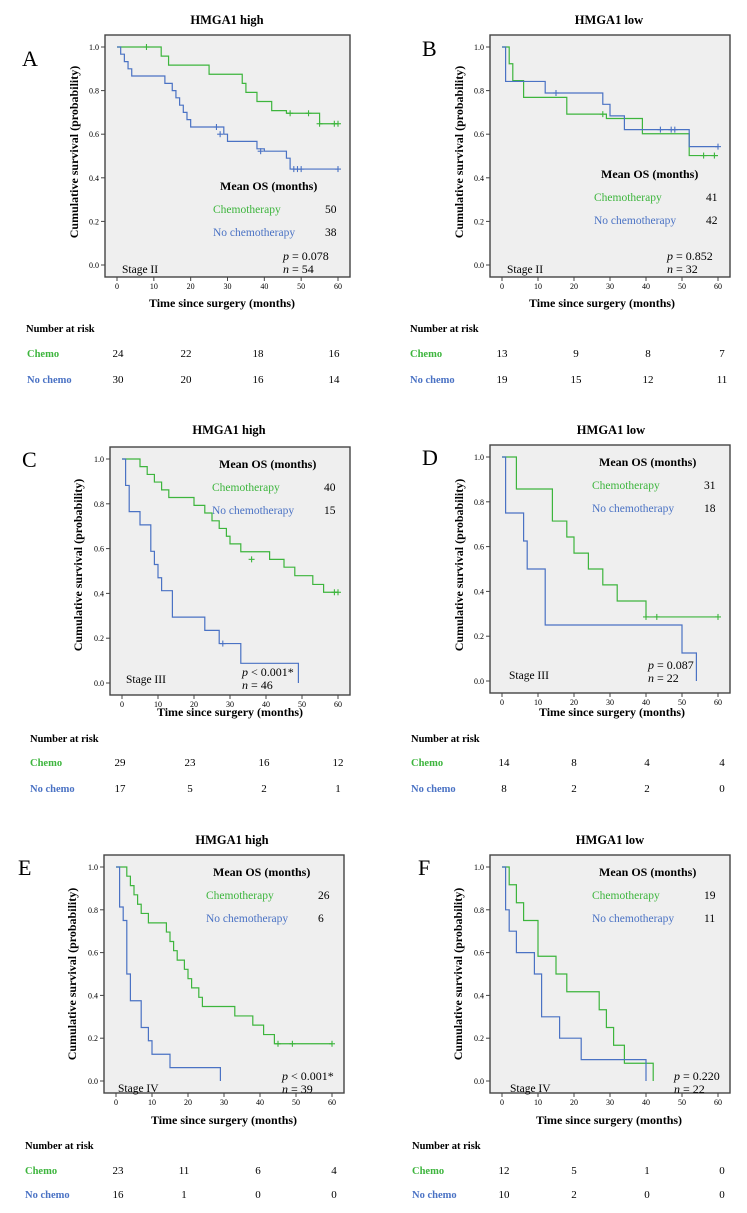 The height and width of the screenshot is (1213, 747). Describe the element at coordinates (298, 269) in the screenshot. I see `n-value: n = 54` at that location.